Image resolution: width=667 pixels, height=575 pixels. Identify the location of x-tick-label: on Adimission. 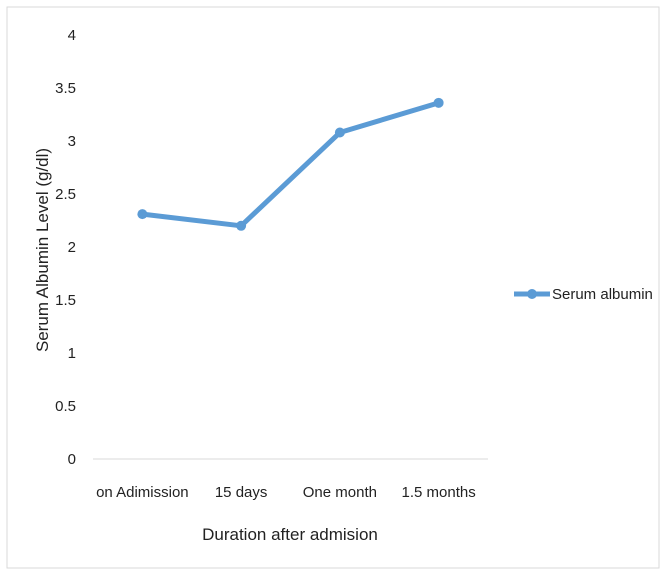
(142, 492).